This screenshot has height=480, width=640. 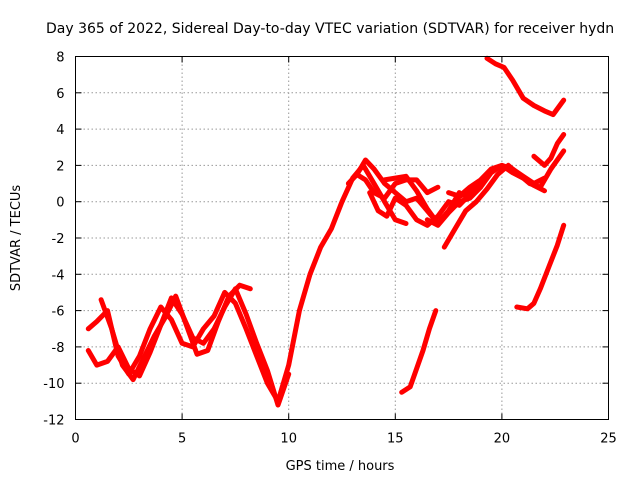 What do you see at coordinates (53, 421) in the screenshot?
I see `y-tick-label: -12` at bounding box center [53, 421].